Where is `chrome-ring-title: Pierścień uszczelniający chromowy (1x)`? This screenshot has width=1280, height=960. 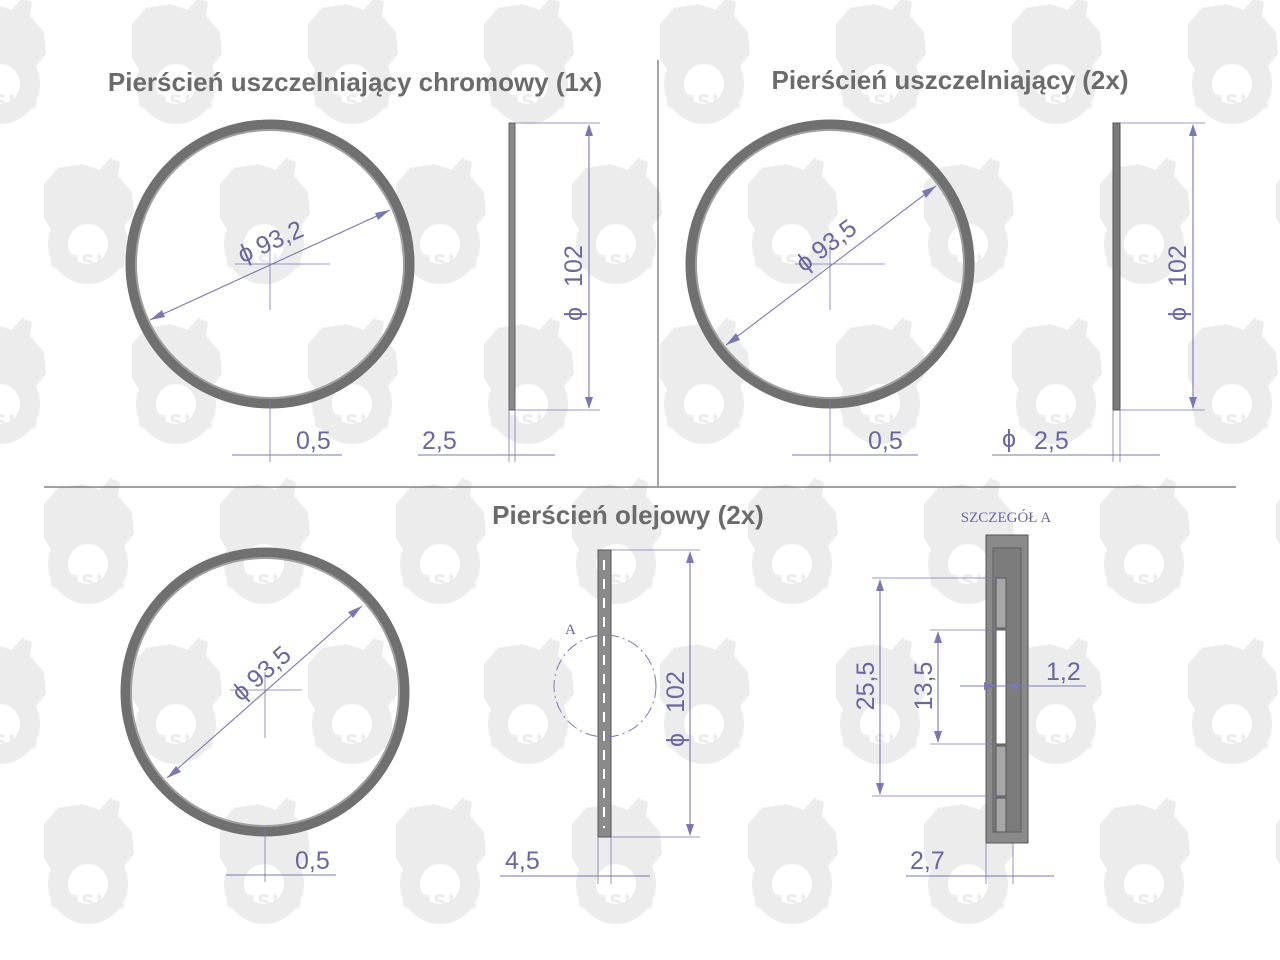
chrome-ring-title: Pierścień uszczelniający chromowy (1x) is located at coordinates (355, 82).